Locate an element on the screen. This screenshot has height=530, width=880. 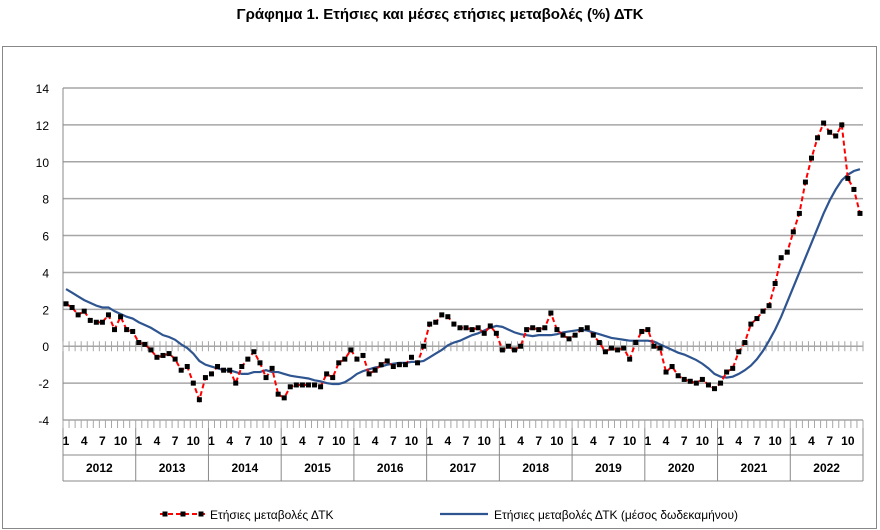
x-year-label: 2014 is located at coordinates (244, 468).